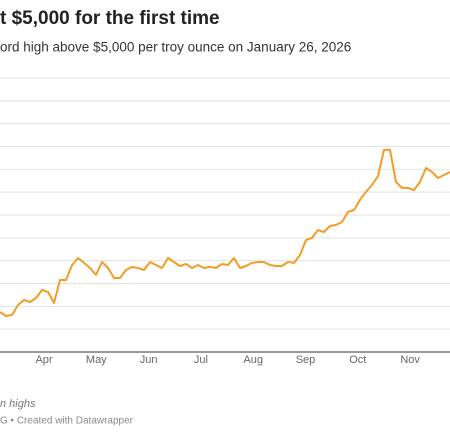 The width and height of the screenshot is (450, 437). What do you see at coordinates (67, 421) in the screenshot?
I see `credit: G • Created with Datawrapper` at bounding box center [67, 421].